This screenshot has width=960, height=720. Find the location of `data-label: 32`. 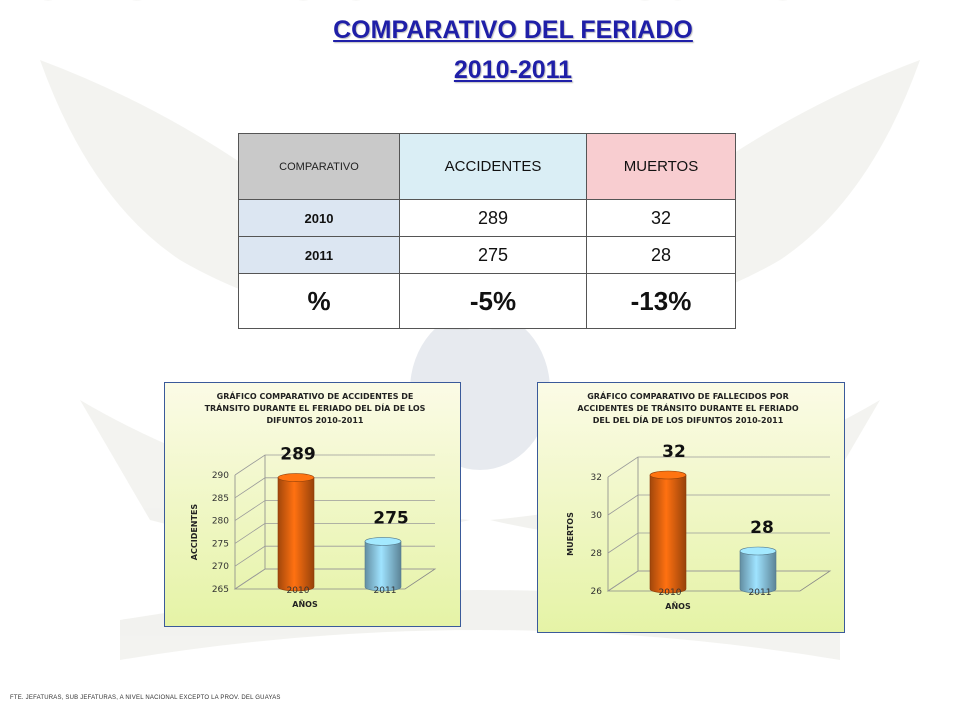

data-label: 32 is located at coordinates (674, 452).